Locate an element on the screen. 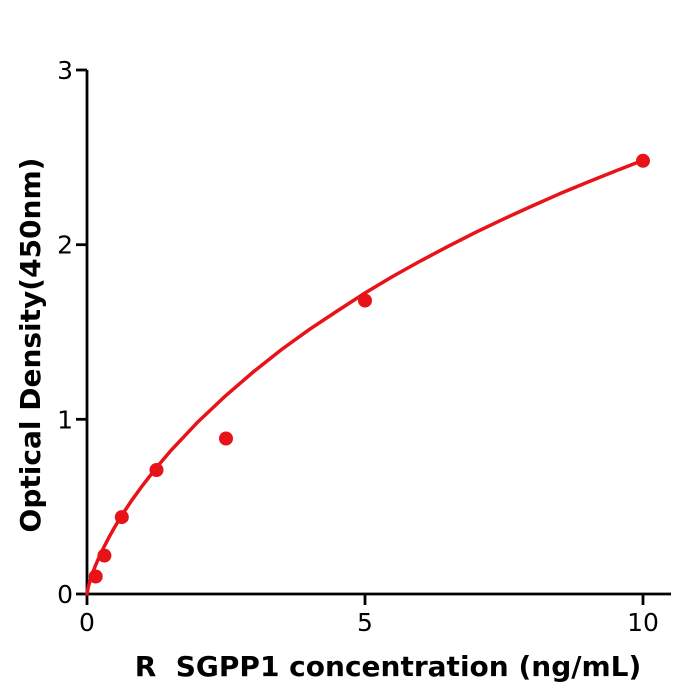  y-tick-label: 3 is located at coordinates (65, 70).